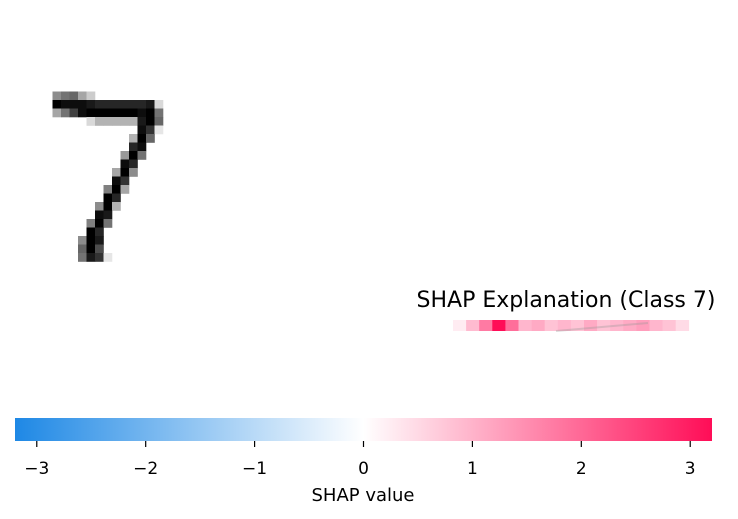  What do you see at coordinates (690, 469) in the screenshot?
I see `colorbar-tick-label-6: 3` at bounding box center [690, 469].